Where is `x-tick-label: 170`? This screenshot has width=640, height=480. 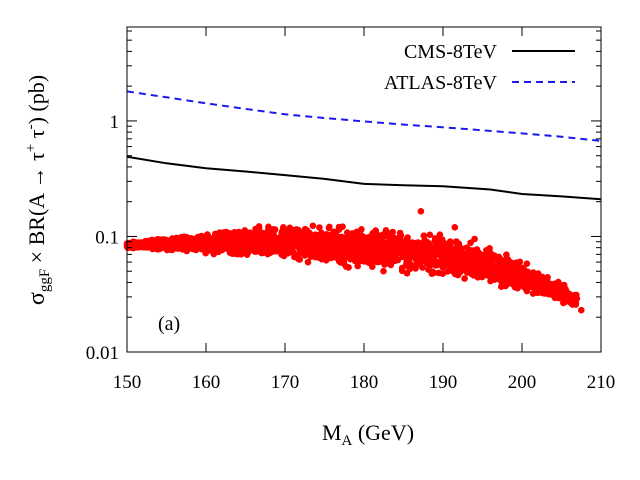
x-tick-label: 170 is located at coordinates (285, 382).